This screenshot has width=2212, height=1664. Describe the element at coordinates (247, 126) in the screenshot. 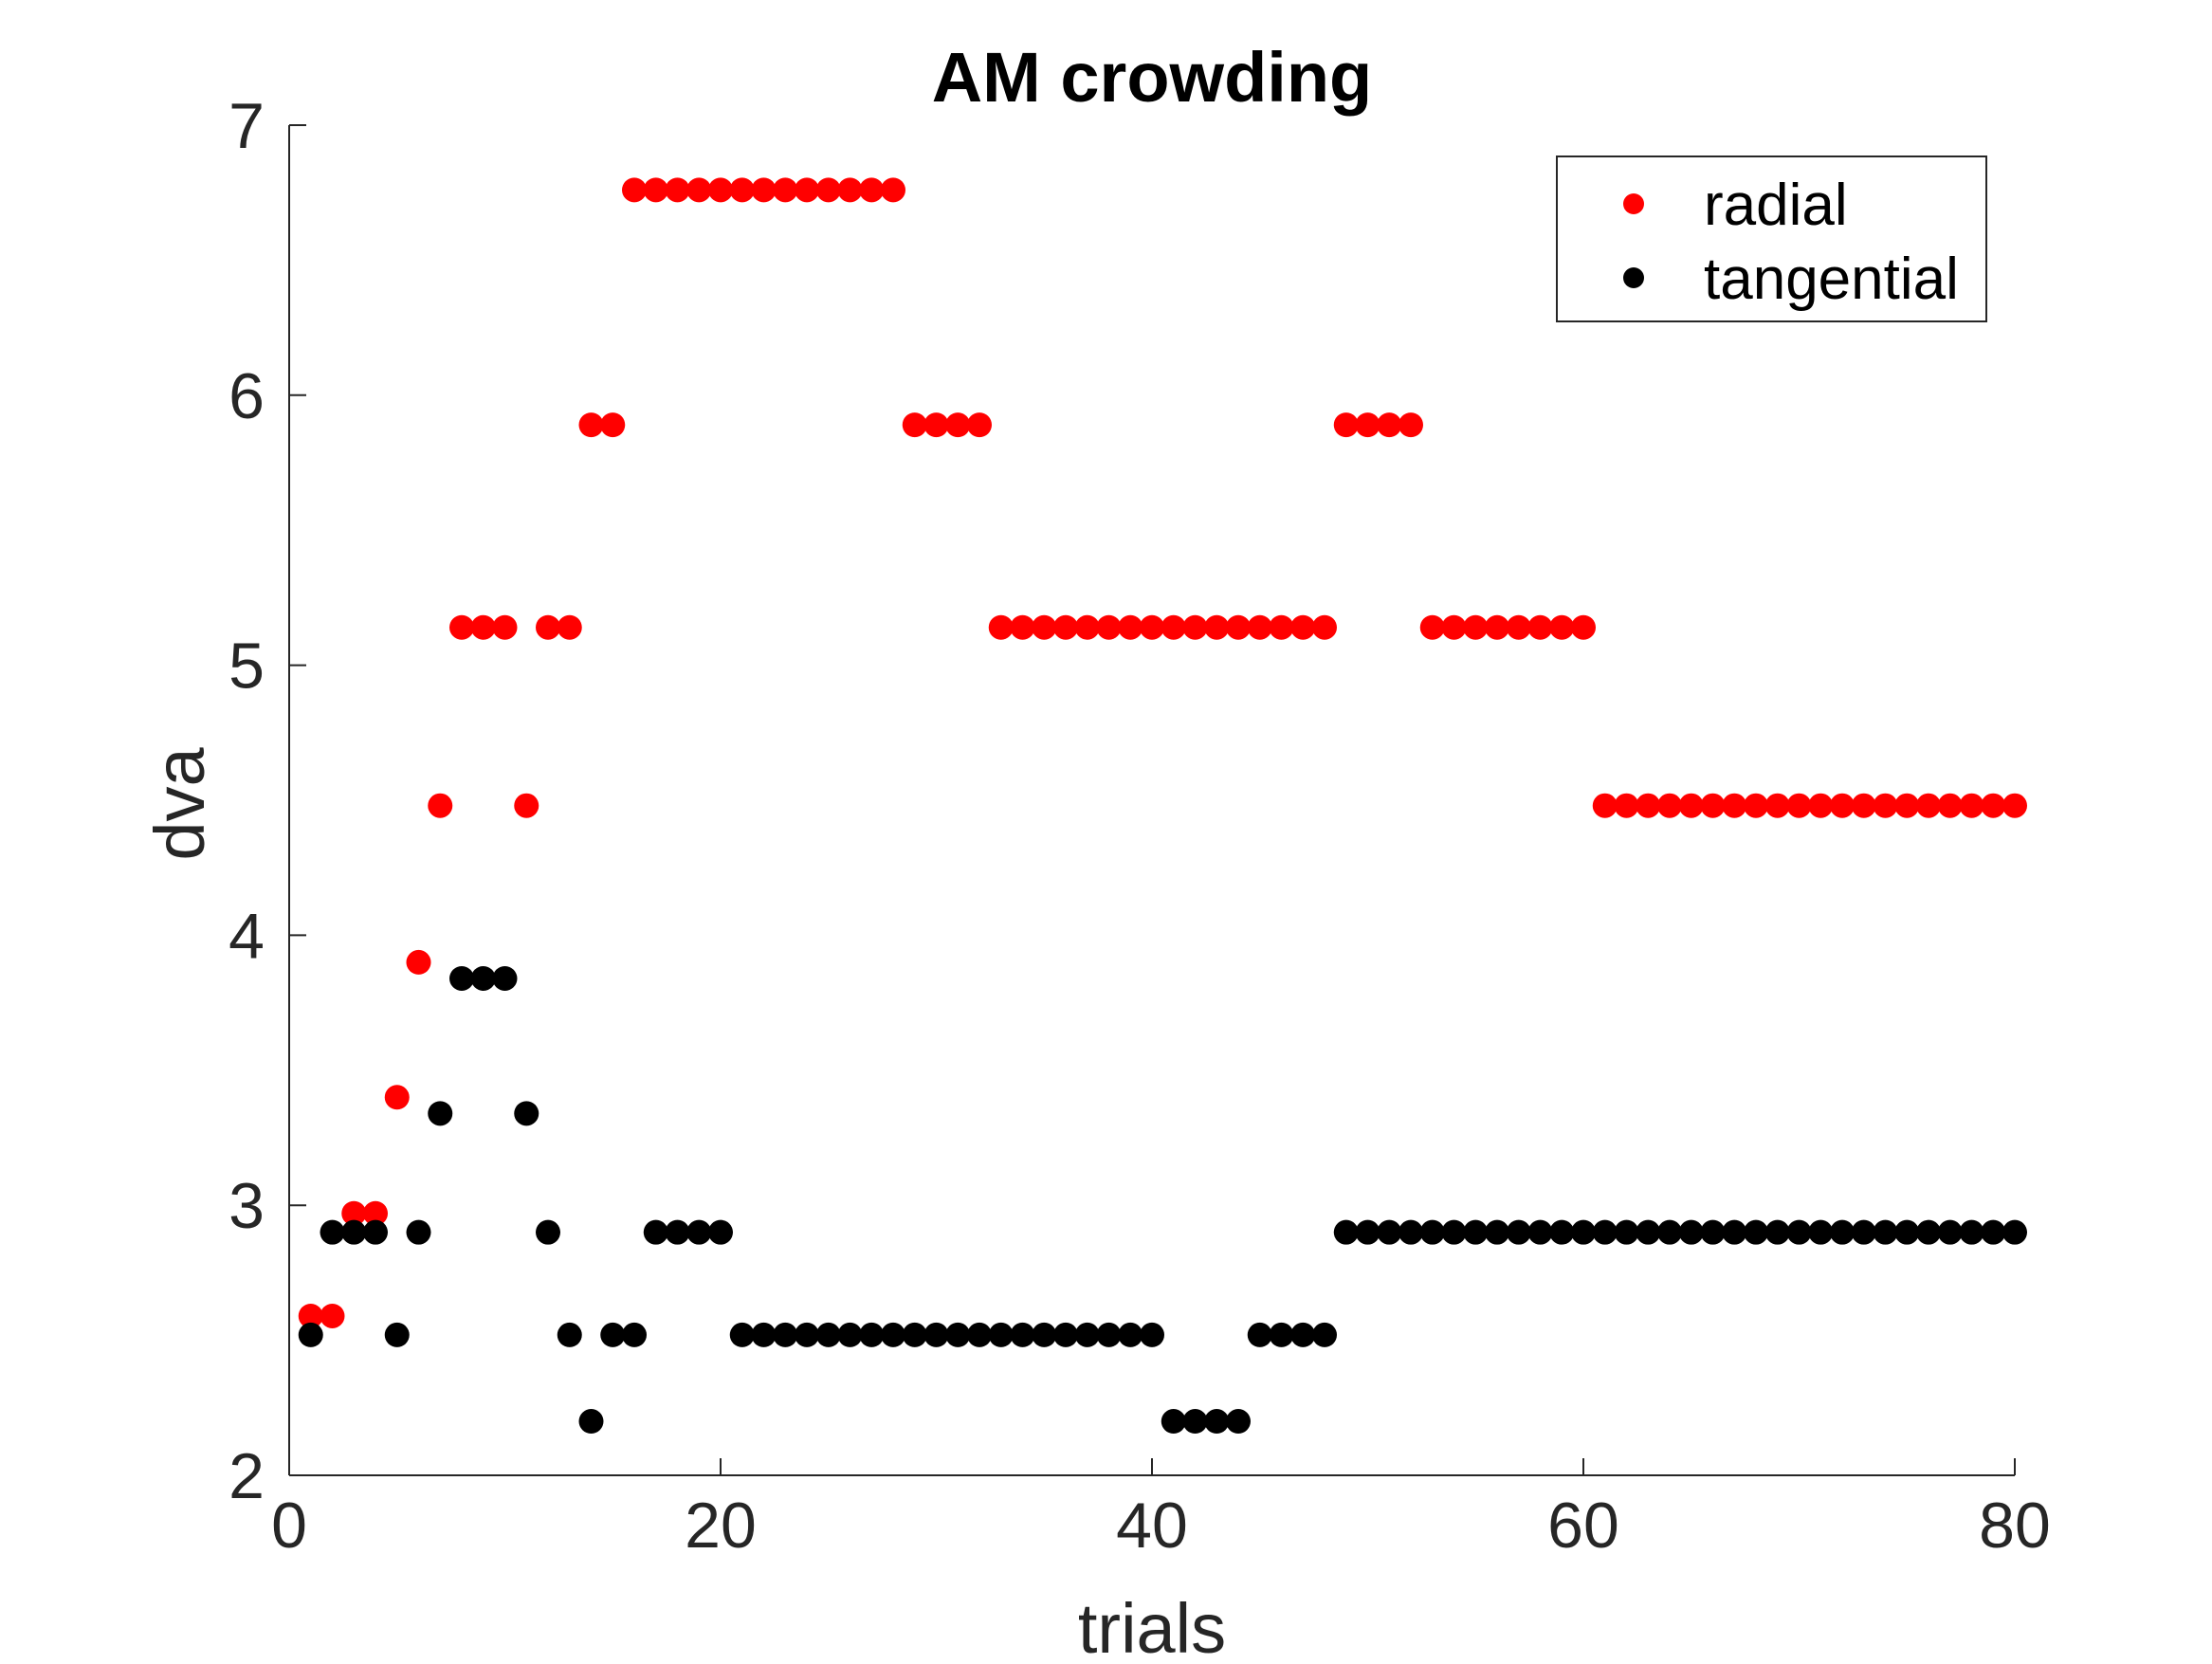

I see `y-tick-label: 7` at that location.